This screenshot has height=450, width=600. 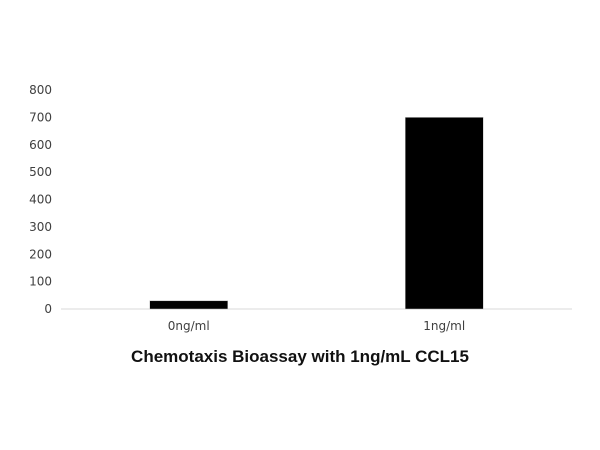 What do you see at coordinates (40, 227) in the screenshot?
I see `y-tick-label: 300` at bounding box center [40, 227].